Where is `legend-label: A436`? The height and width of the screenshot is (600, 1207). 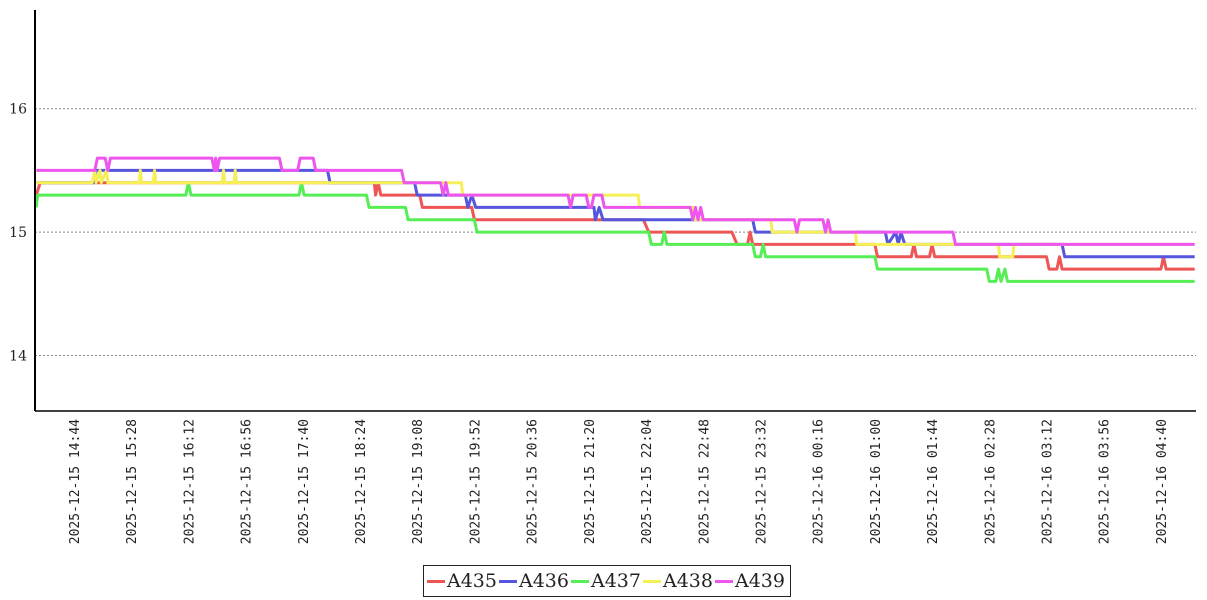 legend-label: A436 is located at coordinates (544, 581).